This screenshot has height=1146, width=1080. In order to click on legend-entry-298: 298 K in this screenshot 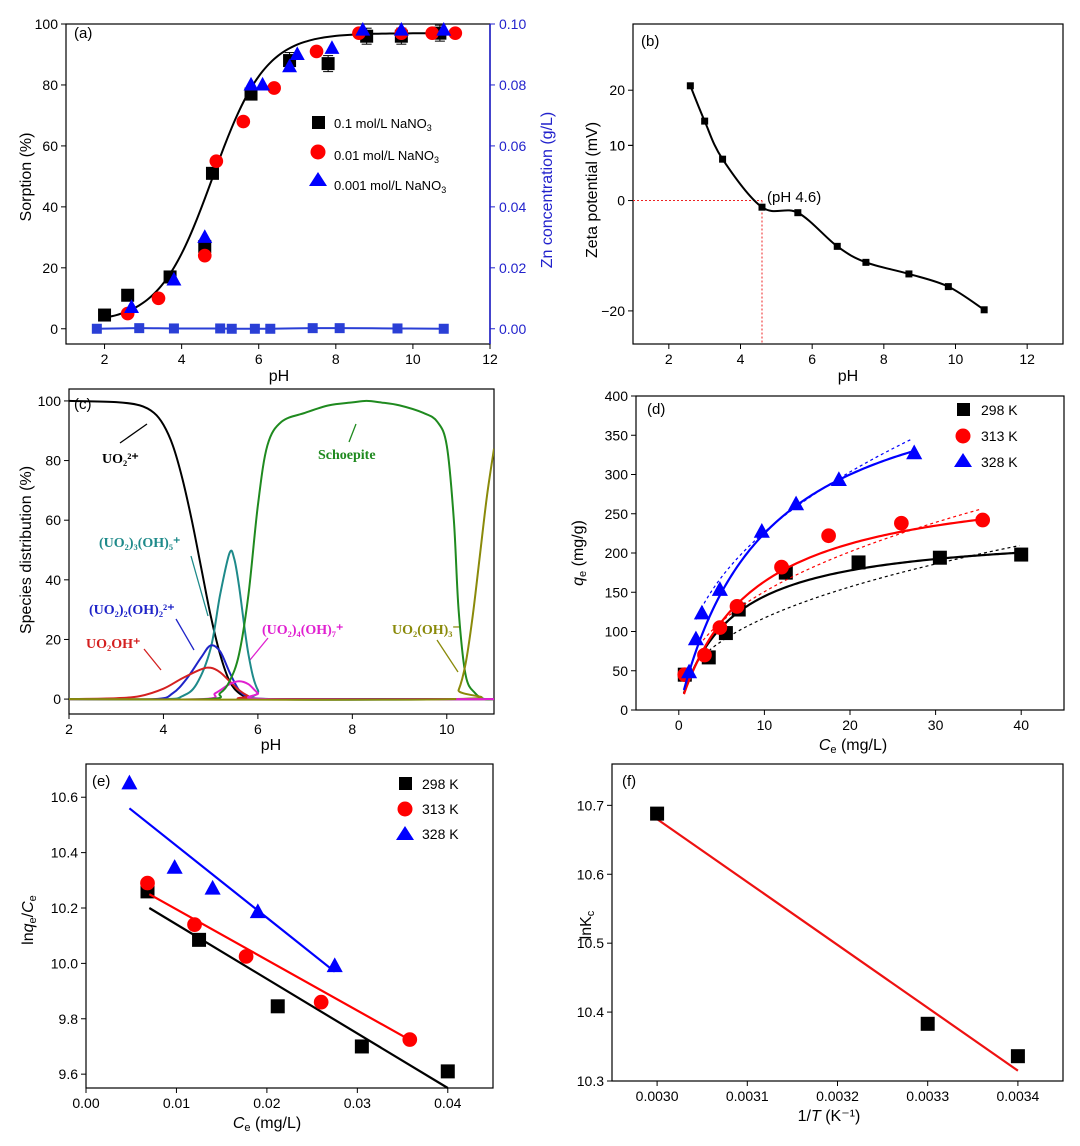, I will do `click(999, 410)`.